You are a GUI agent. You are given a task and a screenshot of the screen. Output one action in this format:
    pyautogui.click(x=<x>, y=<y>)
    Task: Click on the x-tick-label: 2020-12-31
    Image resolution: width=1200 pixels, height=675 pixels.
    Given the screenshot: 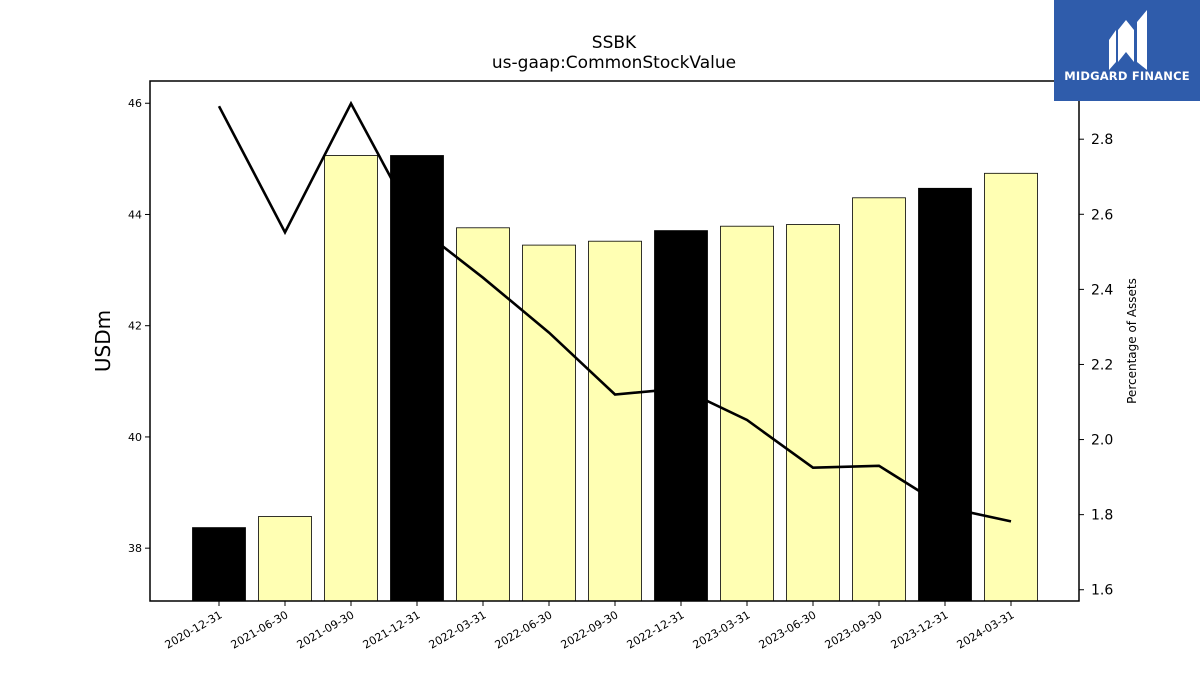 What is the action you would take?
    pyautogui.click(x=194, y=629)
    